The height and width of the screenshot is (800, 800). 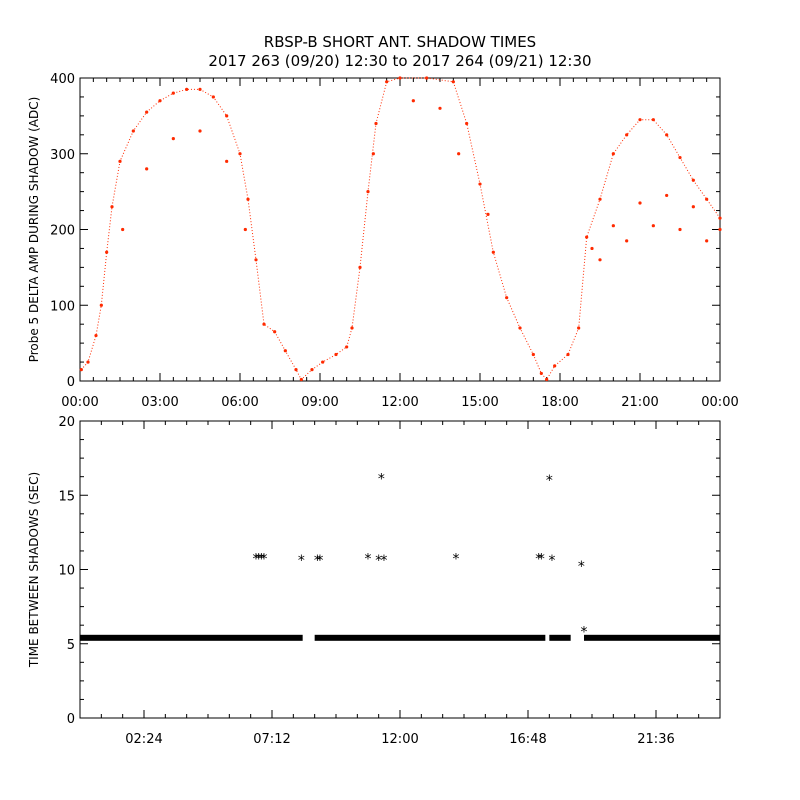 I want to click on x-tick-label: 18:00, so click(x=559, y=402).